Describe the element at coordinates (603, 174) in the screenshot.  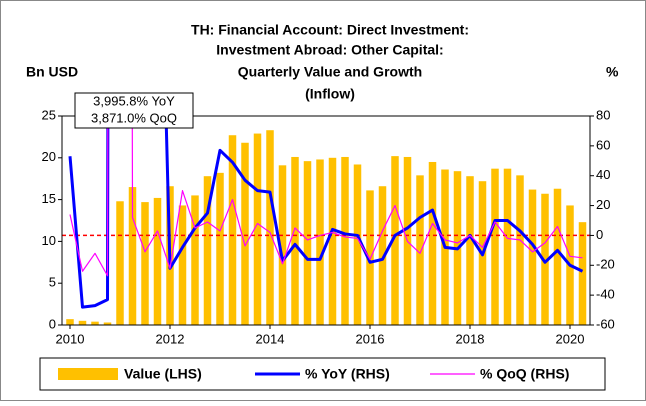
I see `y2-tick-label: 40` at that location.